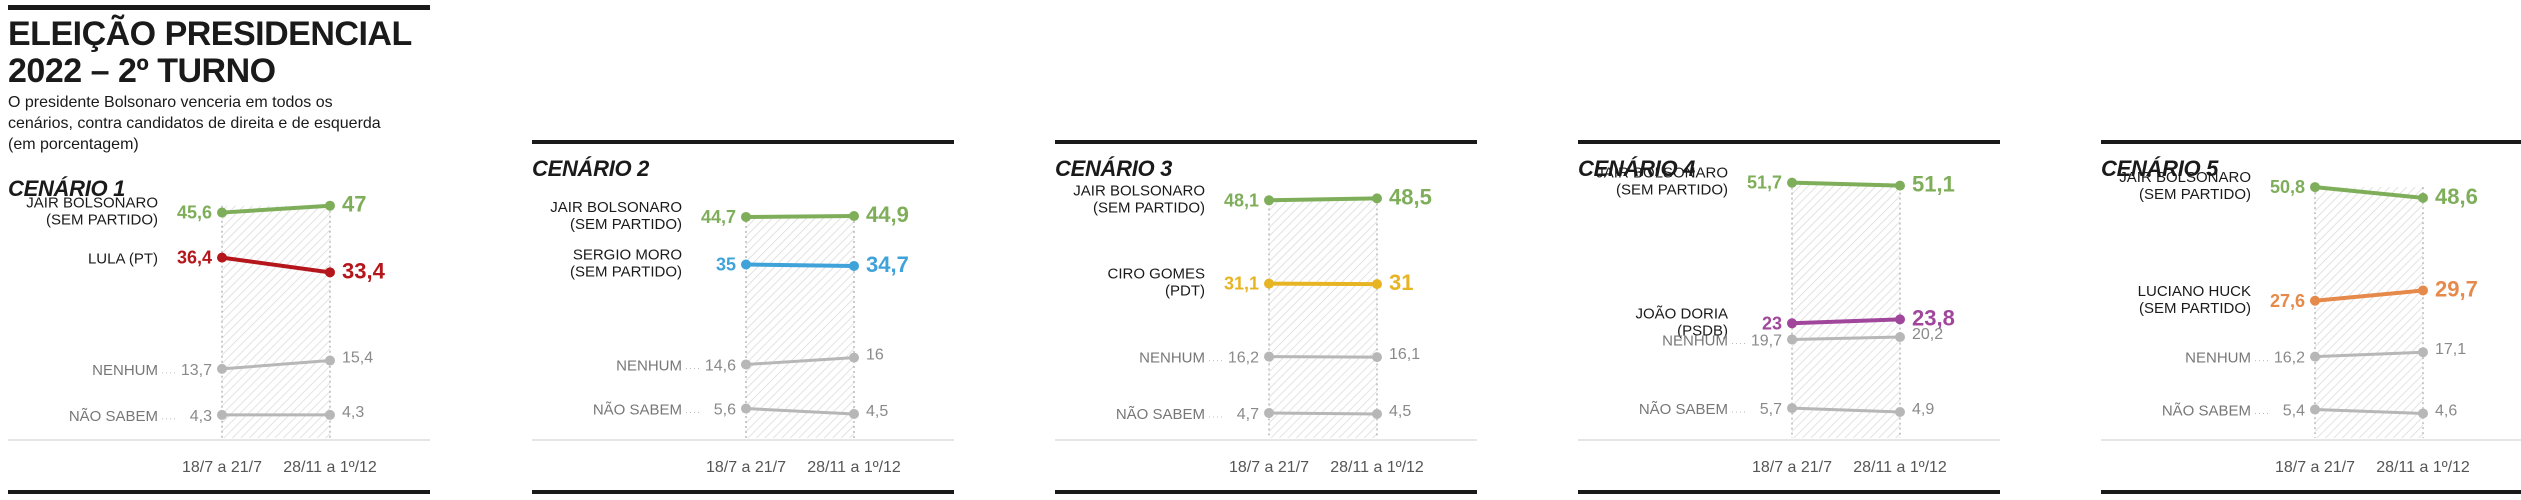 This screenshot has width=2521, height=500. I want to click on scenario-title: CENÁRIO 3, so click(1114, 168).